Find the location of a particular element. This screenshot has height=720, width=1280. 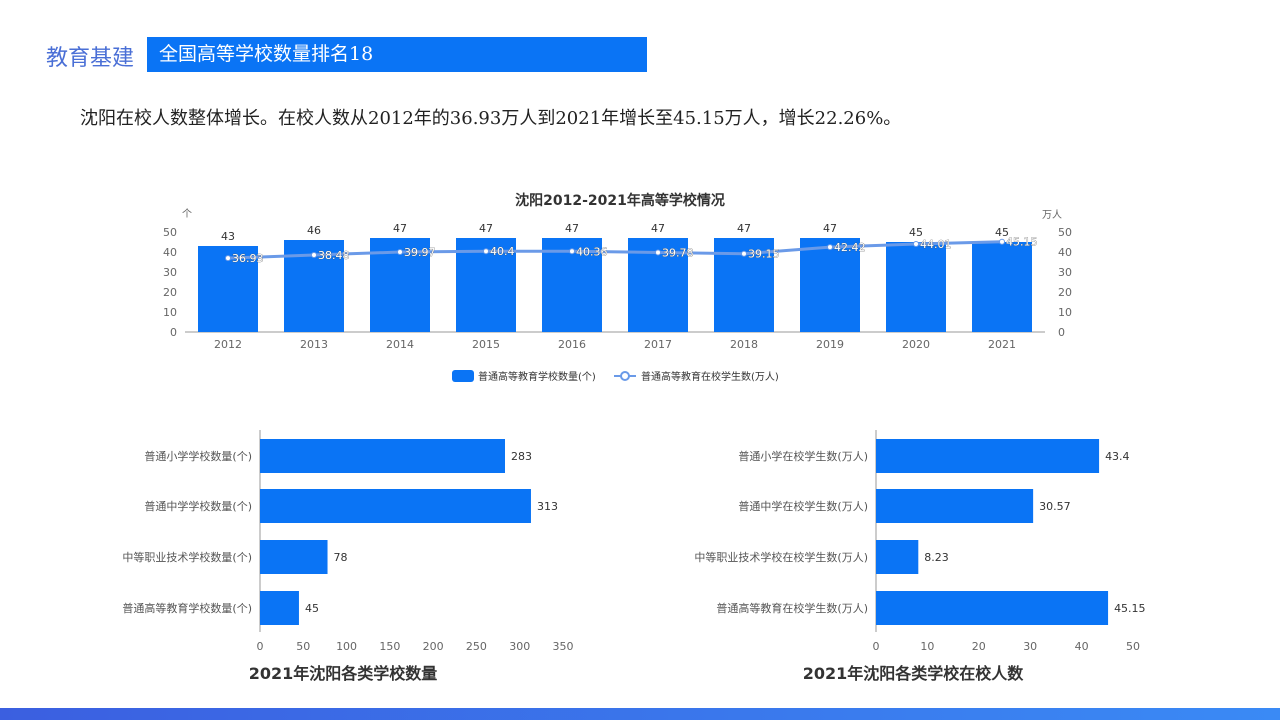

section-label: 教育基建 is located at coordinates (90, 58).